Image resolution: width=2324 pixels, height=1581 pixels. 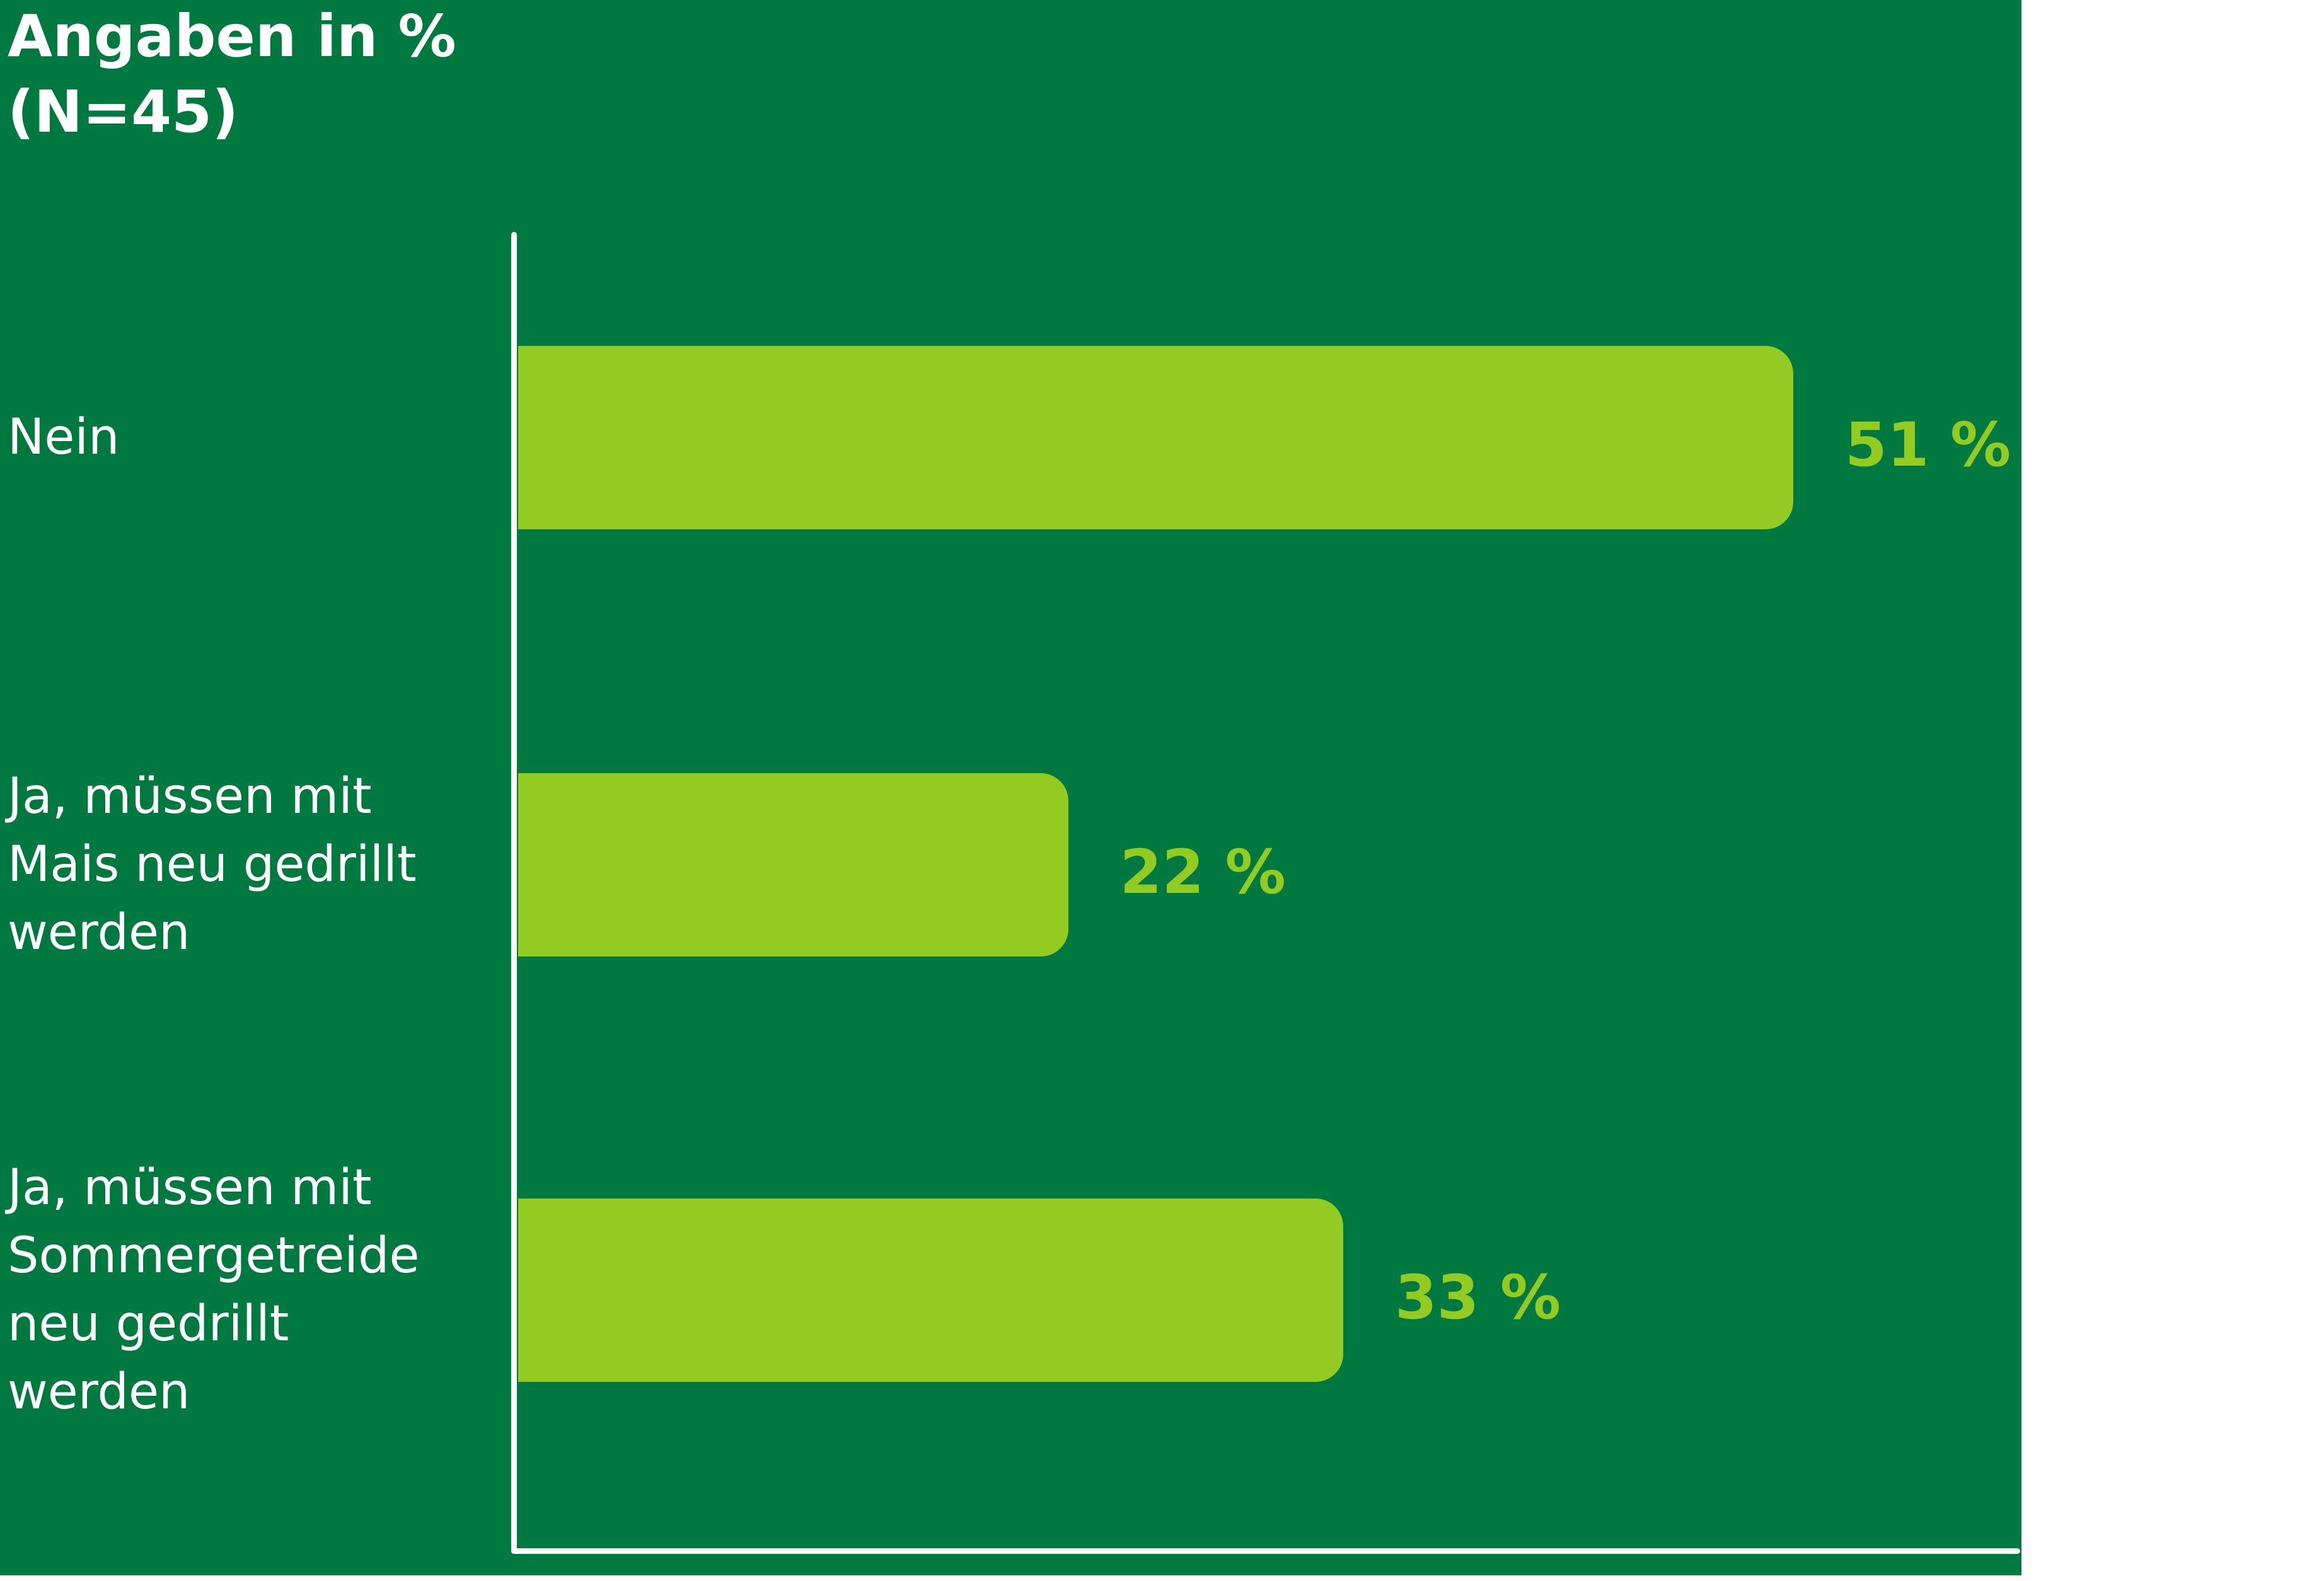 I want to click on x-axis-line, so click(x=1265, y=1551).